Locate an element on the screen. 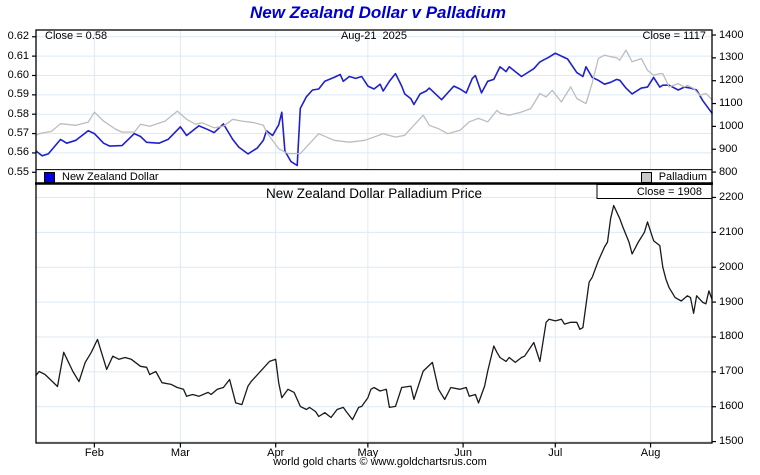  palladium-close-annotation: Close = 1117 is located at coordinates (674, 36).